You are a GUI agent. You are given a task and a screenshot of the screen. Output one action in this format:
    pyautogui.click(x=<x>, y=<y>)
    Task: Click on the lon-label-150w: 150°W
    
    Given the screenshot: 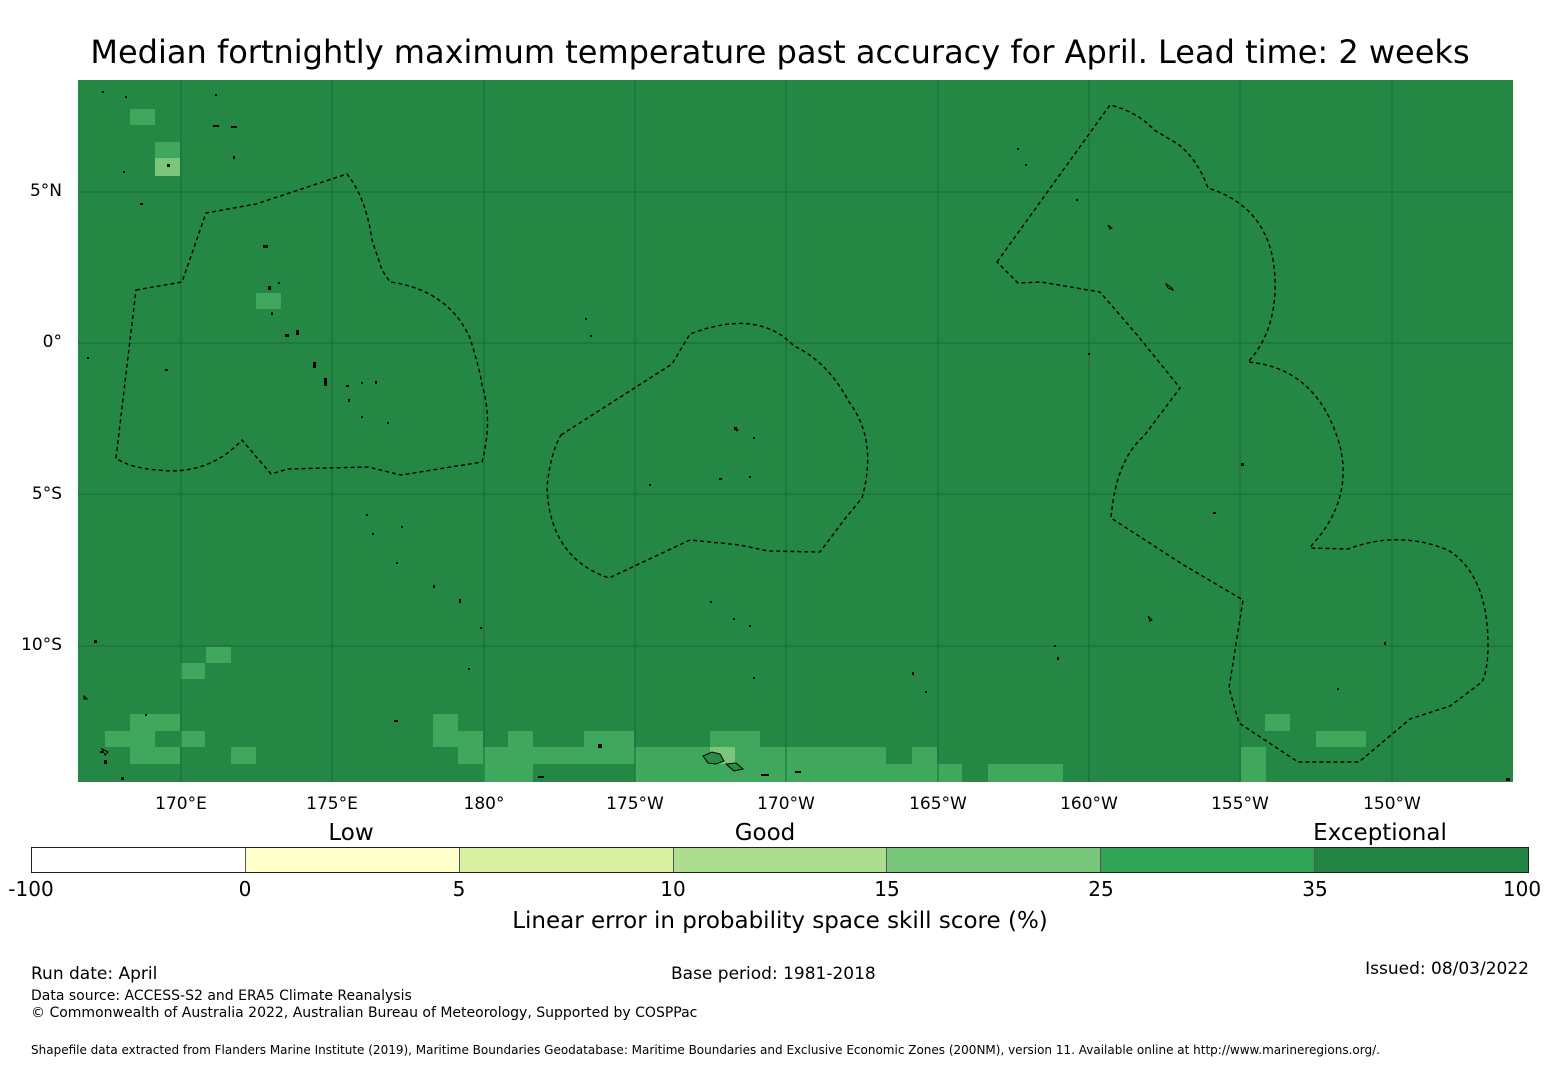 What is the action you would take?
    pyautogui.click(x=1392, y=804)
    